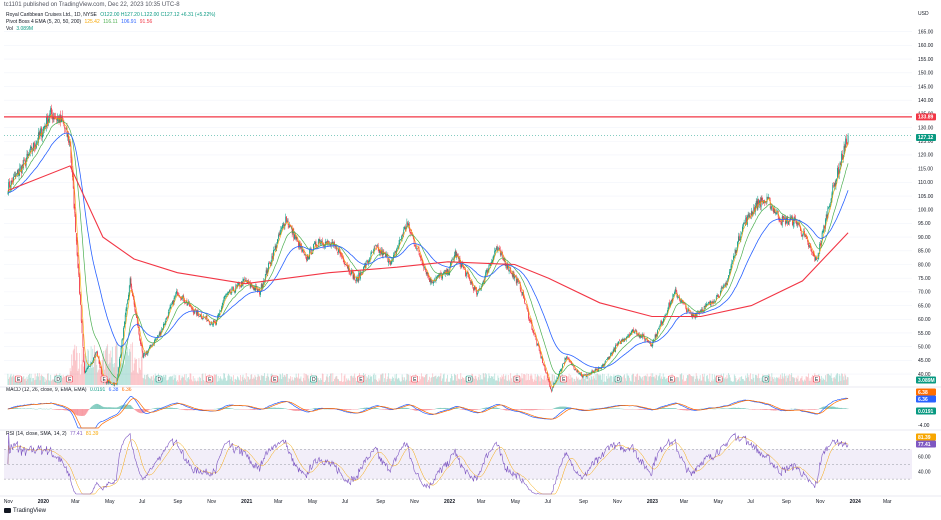  I want to click on volume-value: 3.089M, so click(25, 29).